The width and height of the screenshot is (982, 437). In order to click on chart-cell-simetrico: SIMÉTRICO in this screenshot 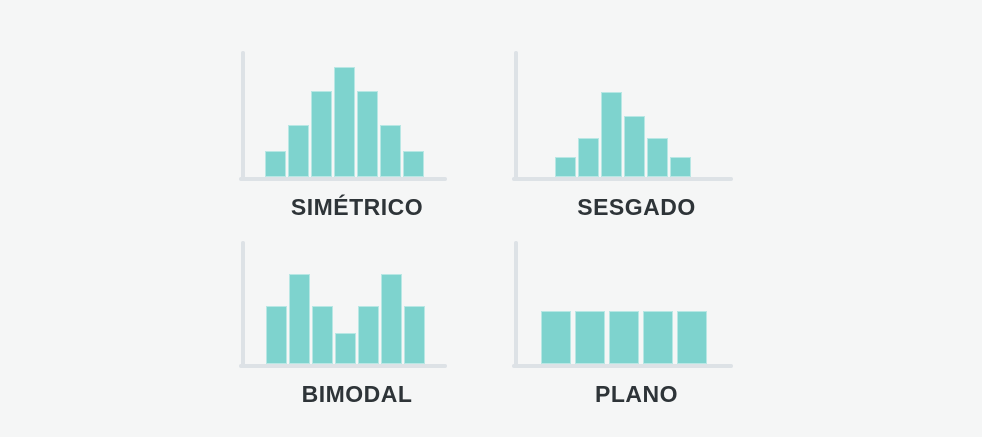, I will do `click(343, 136)`.